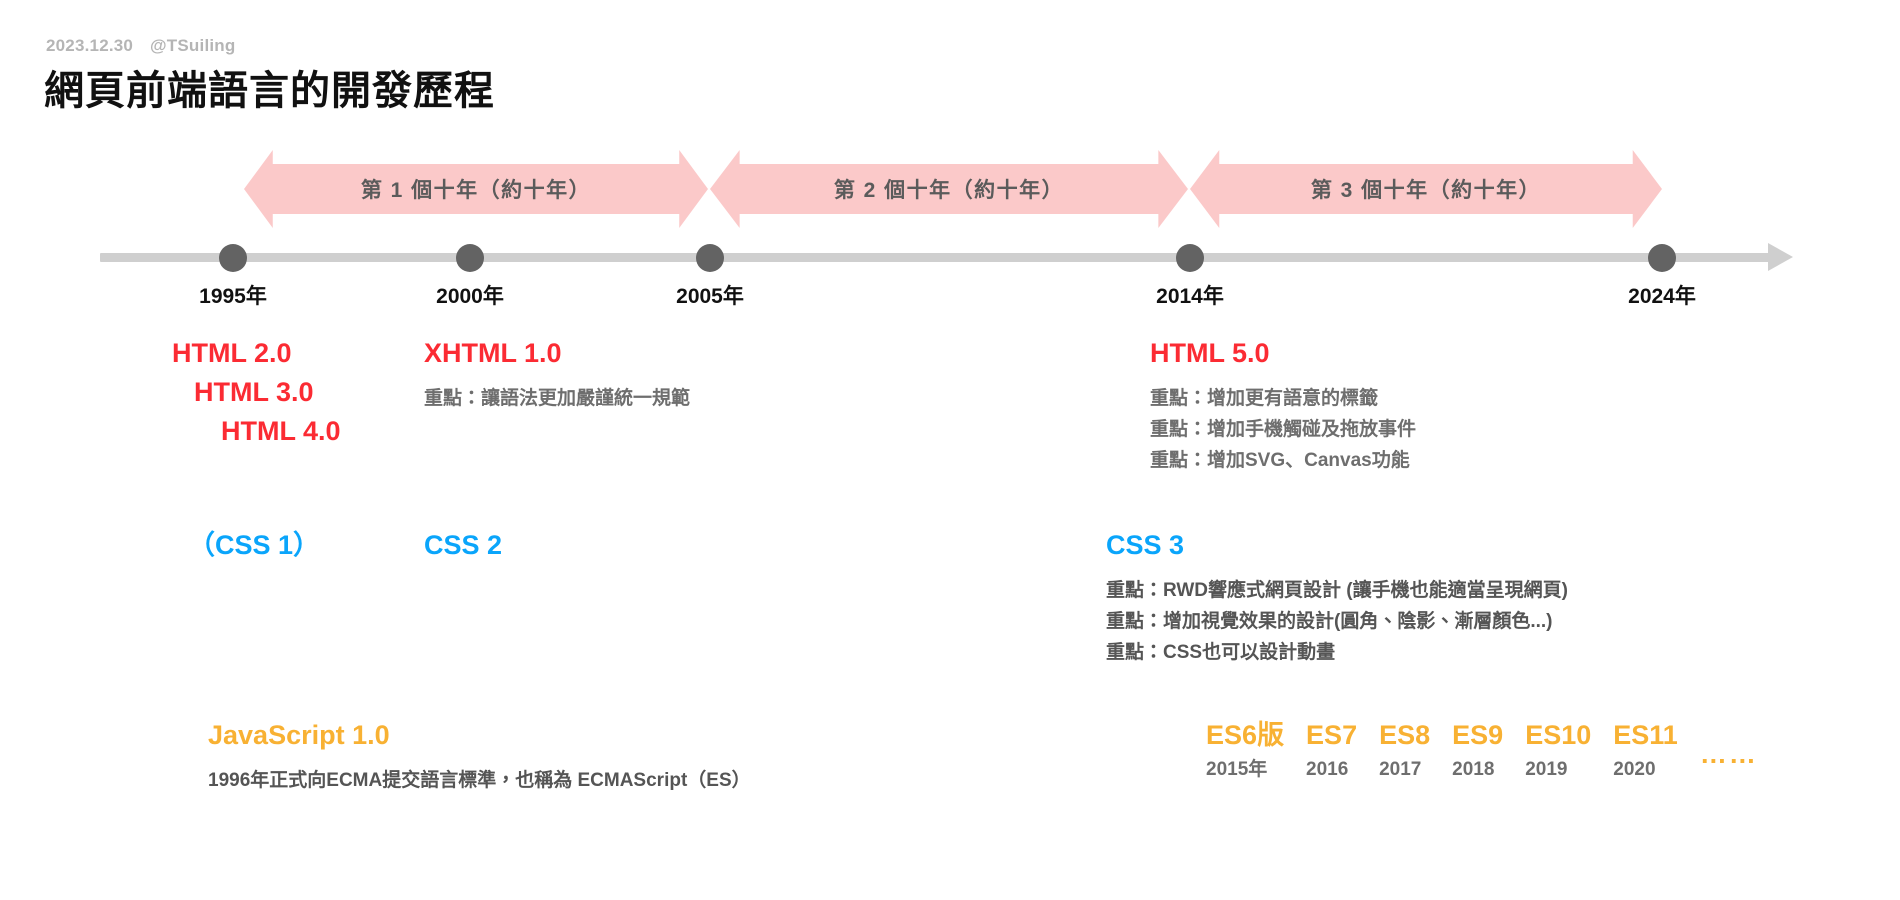 The image size is (1900, 900). What do you see at coordinates (1280, 460) in the screenshot?
I see `html5-note: 重點：增加SVG、Canvas功能` at bounding box center [1280, 460].